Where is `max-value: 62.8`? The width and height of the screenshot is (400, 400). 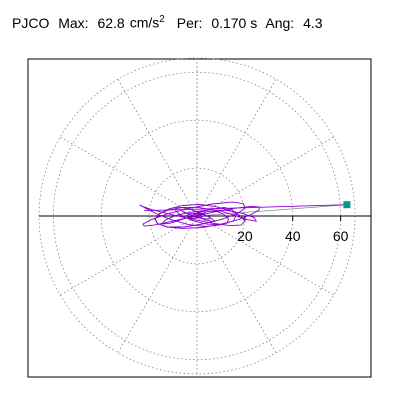
max-value: 62.8 is located at coordinates (111, 22).